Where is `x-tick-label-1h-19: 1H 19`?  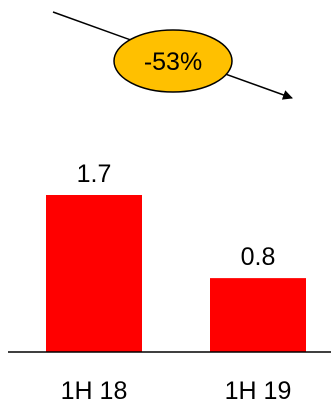
x-tick-label-1h-19: 1H 19 is located at coordinates (258, 389).